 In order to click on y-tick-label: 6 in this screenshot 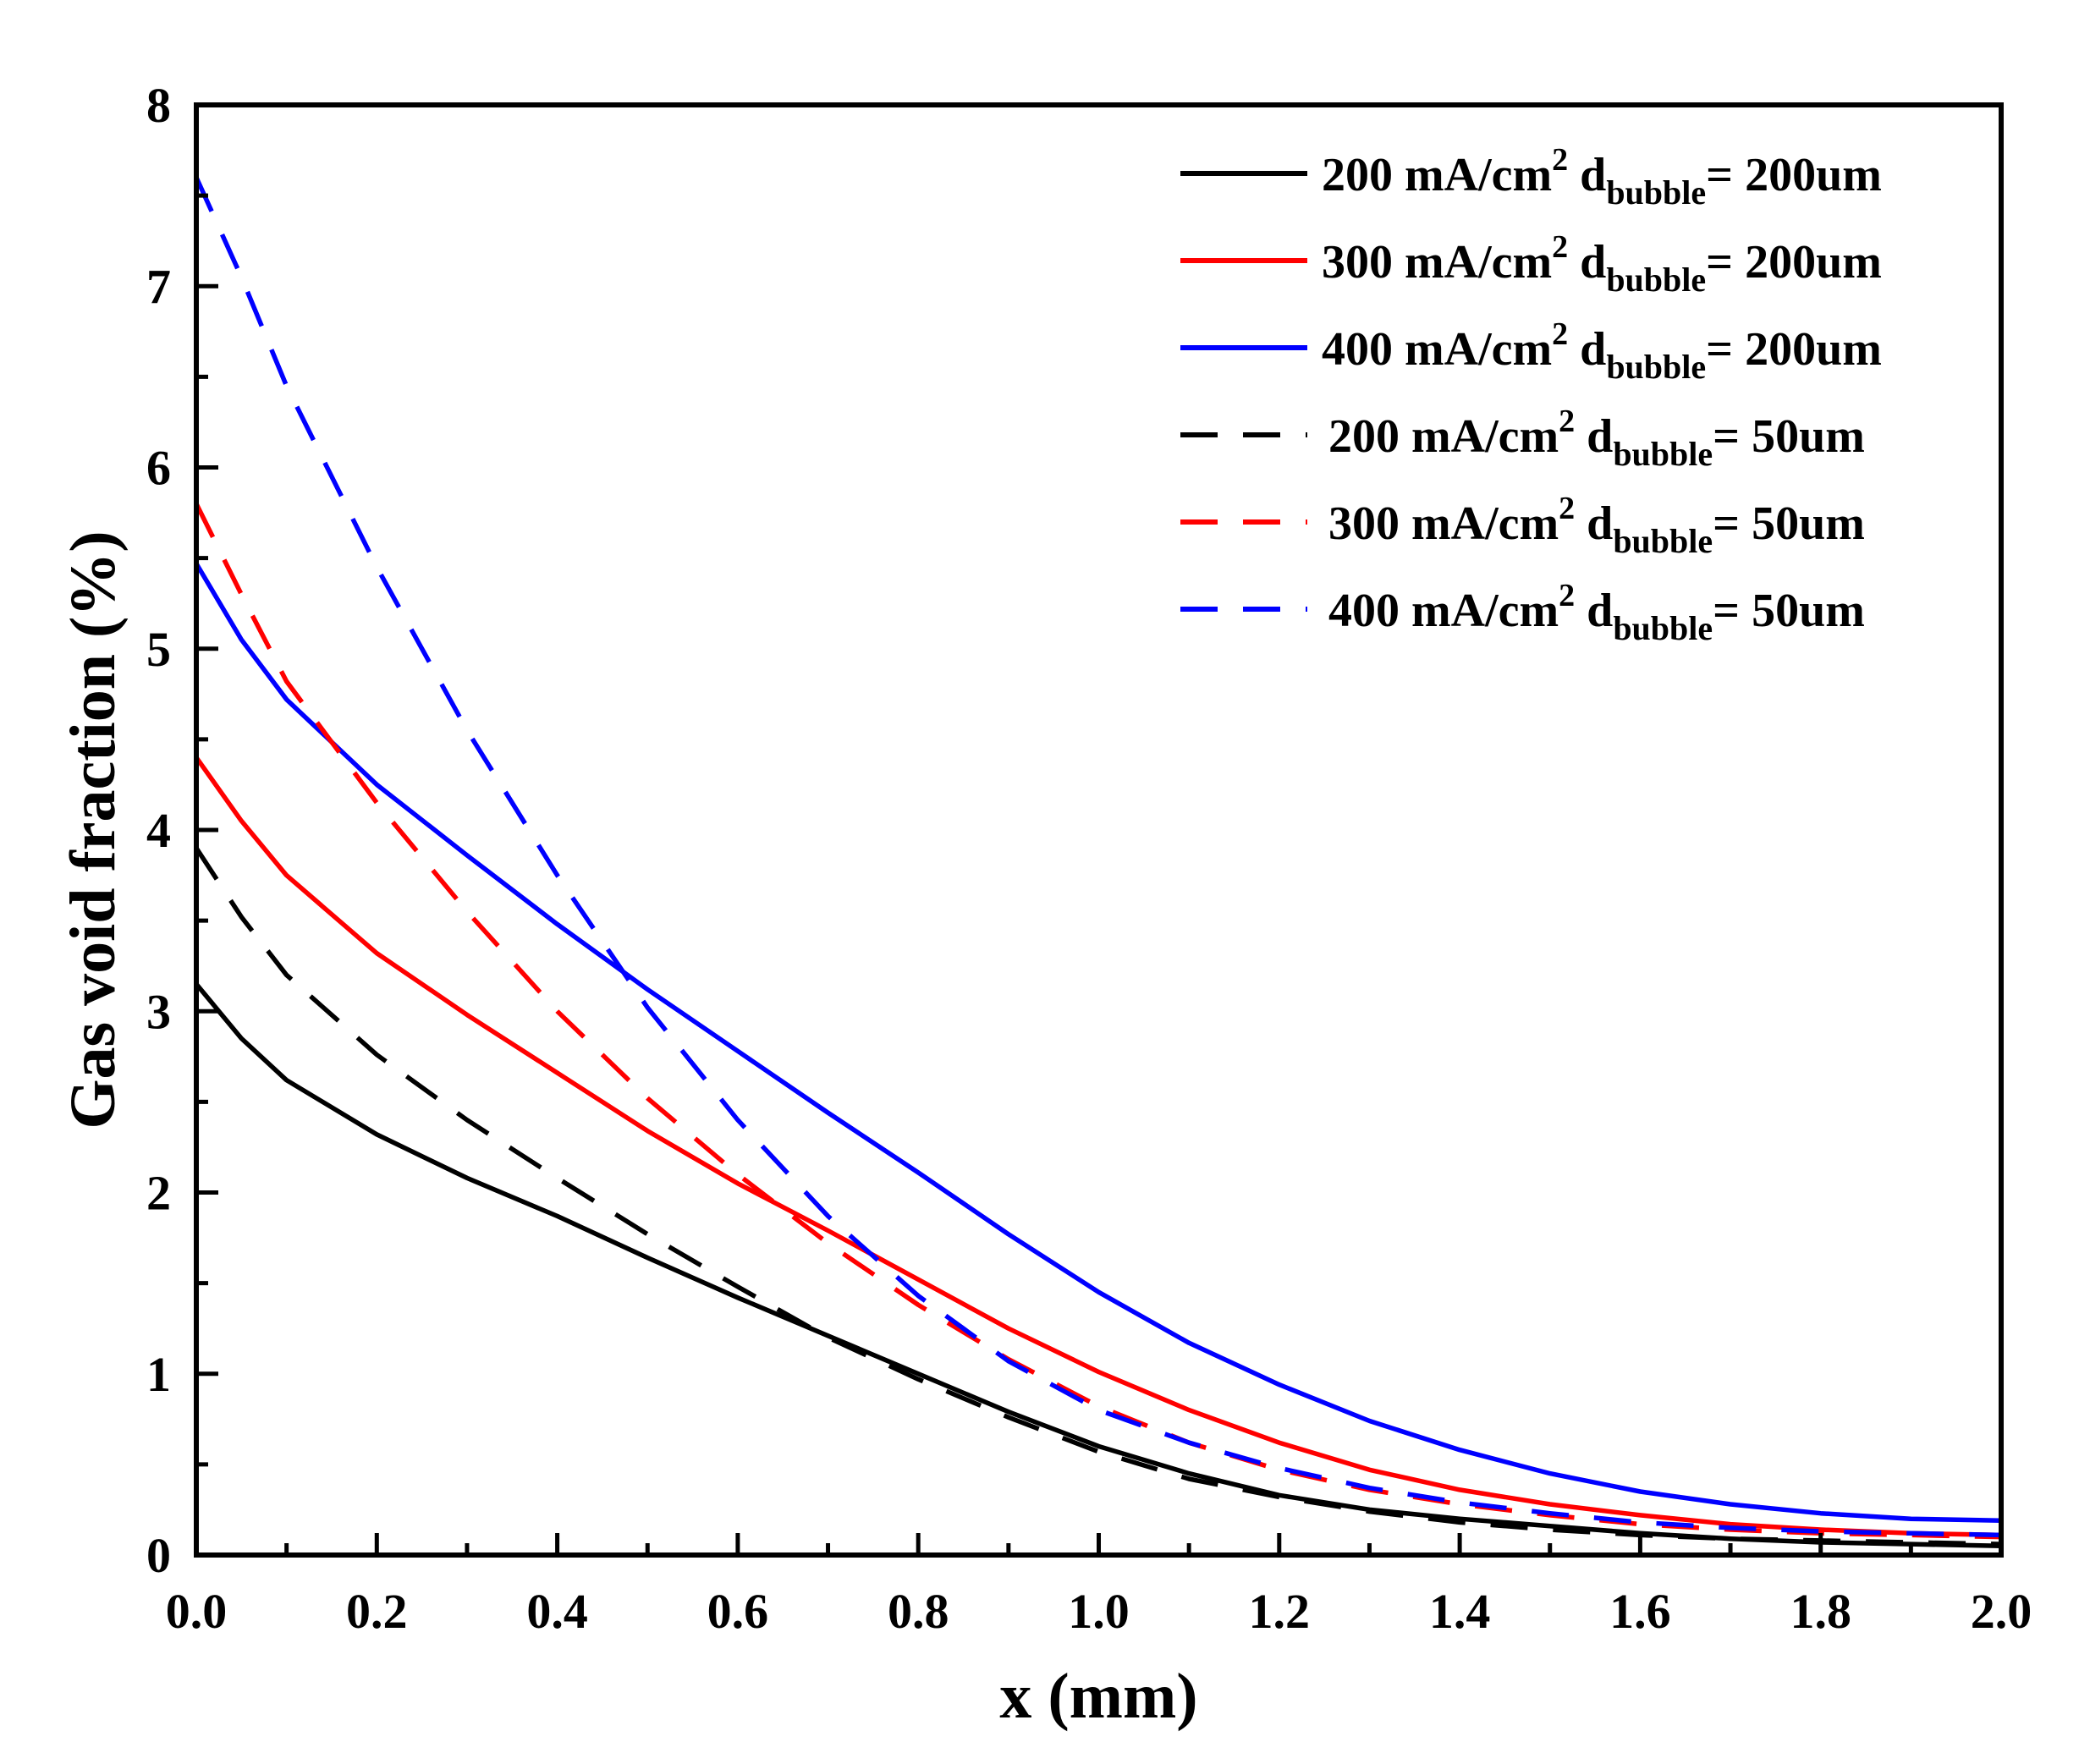, I will do `click(159, 468)`.